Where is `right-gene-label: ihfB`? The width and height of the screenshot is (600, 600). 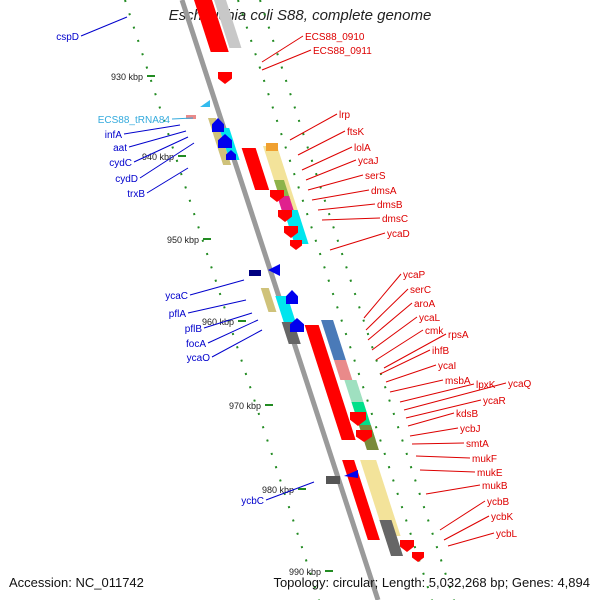
right-gene-label: ihfB is located at coordinates (441, 351).